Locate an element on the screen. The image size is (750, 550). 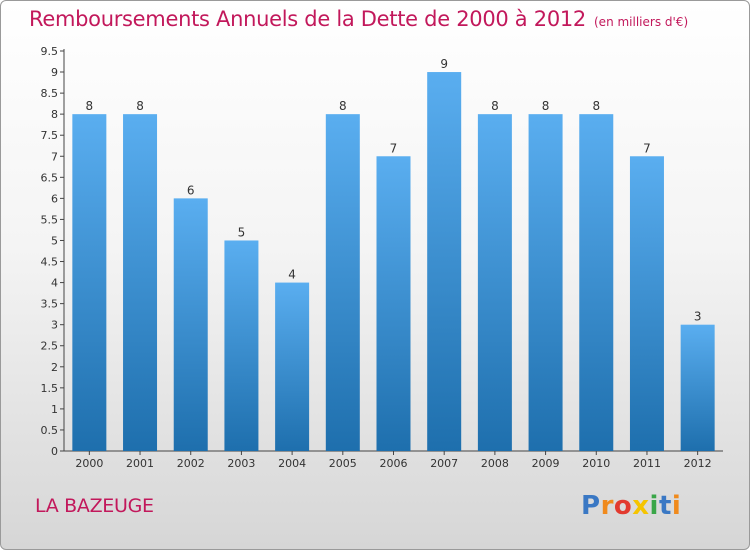
x-tick-label: 2007 is located at coordinates (444, 463).